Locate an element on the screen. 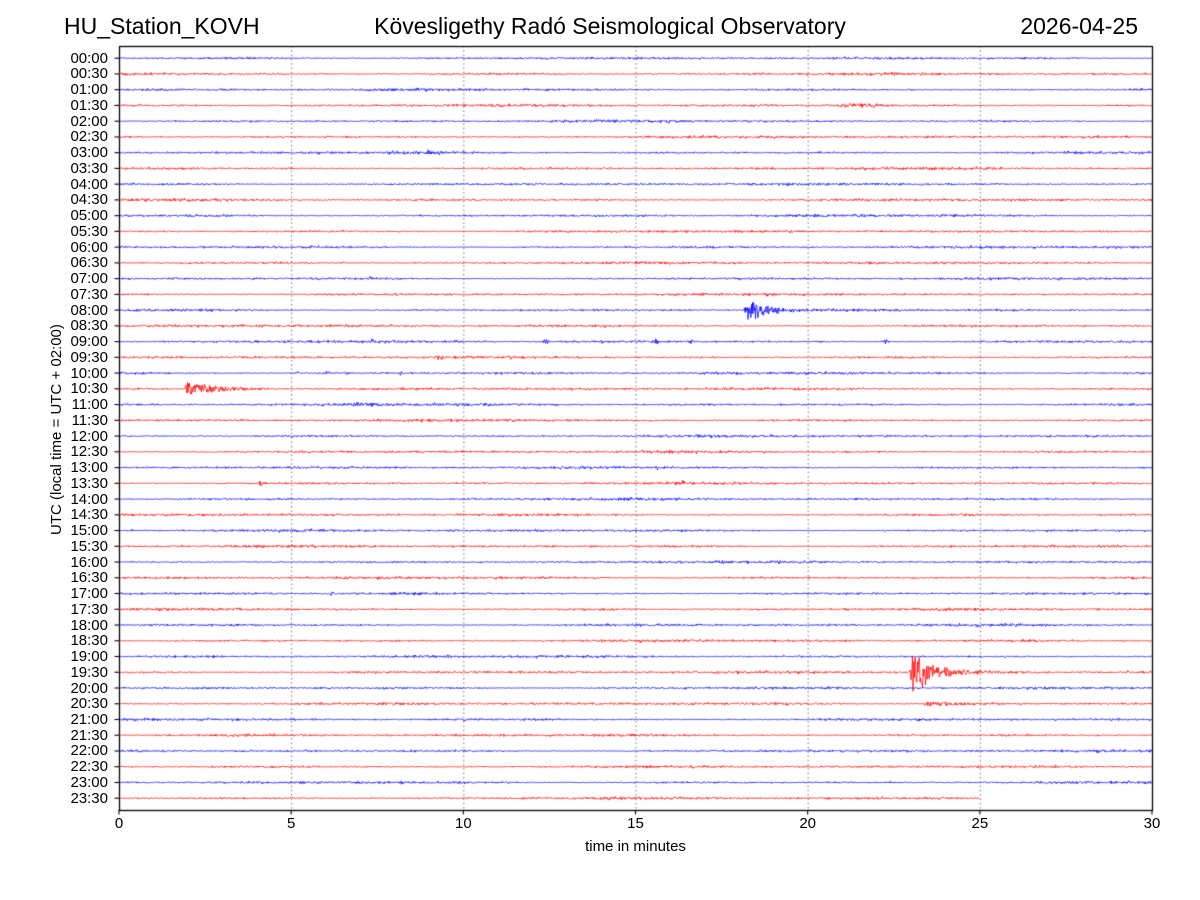 The height and width of the screenshot is (900, 1200). y-tick-label: 12:30 is located at coordinates (89, 452).